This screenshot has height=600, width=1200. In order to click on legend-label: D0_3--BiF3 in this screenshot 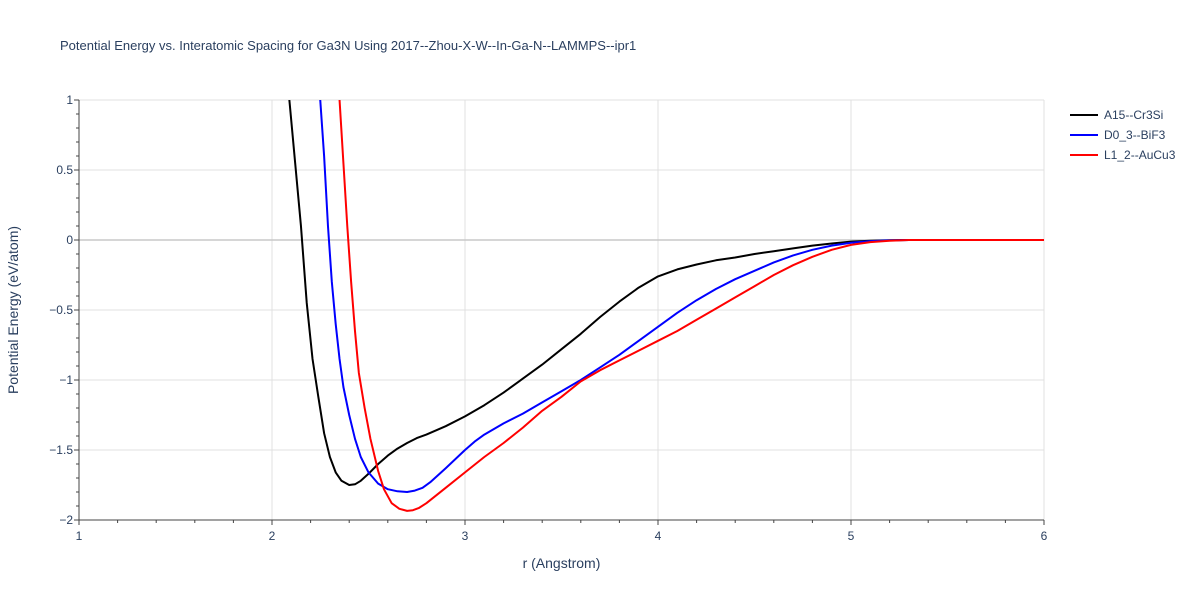, I will do `click(1135, 135)`.